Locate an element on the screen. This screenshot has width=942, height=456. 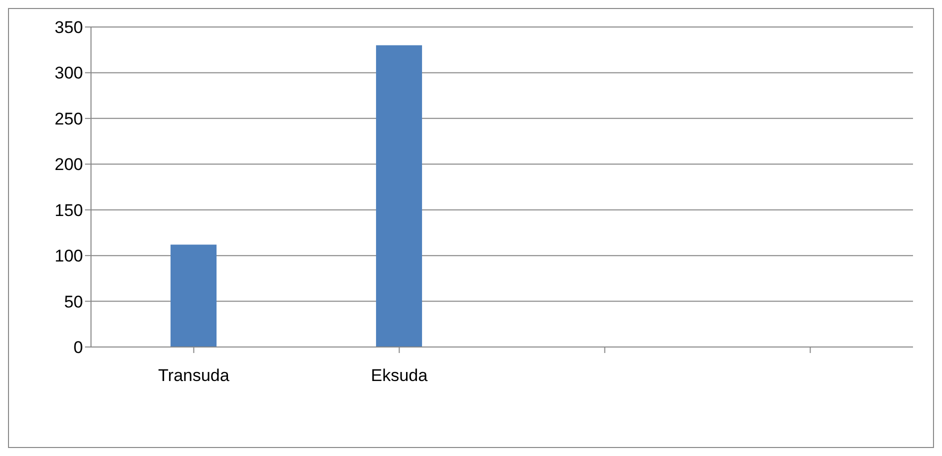
x-tick-label: Transuda is located at coordinates (194, 376).